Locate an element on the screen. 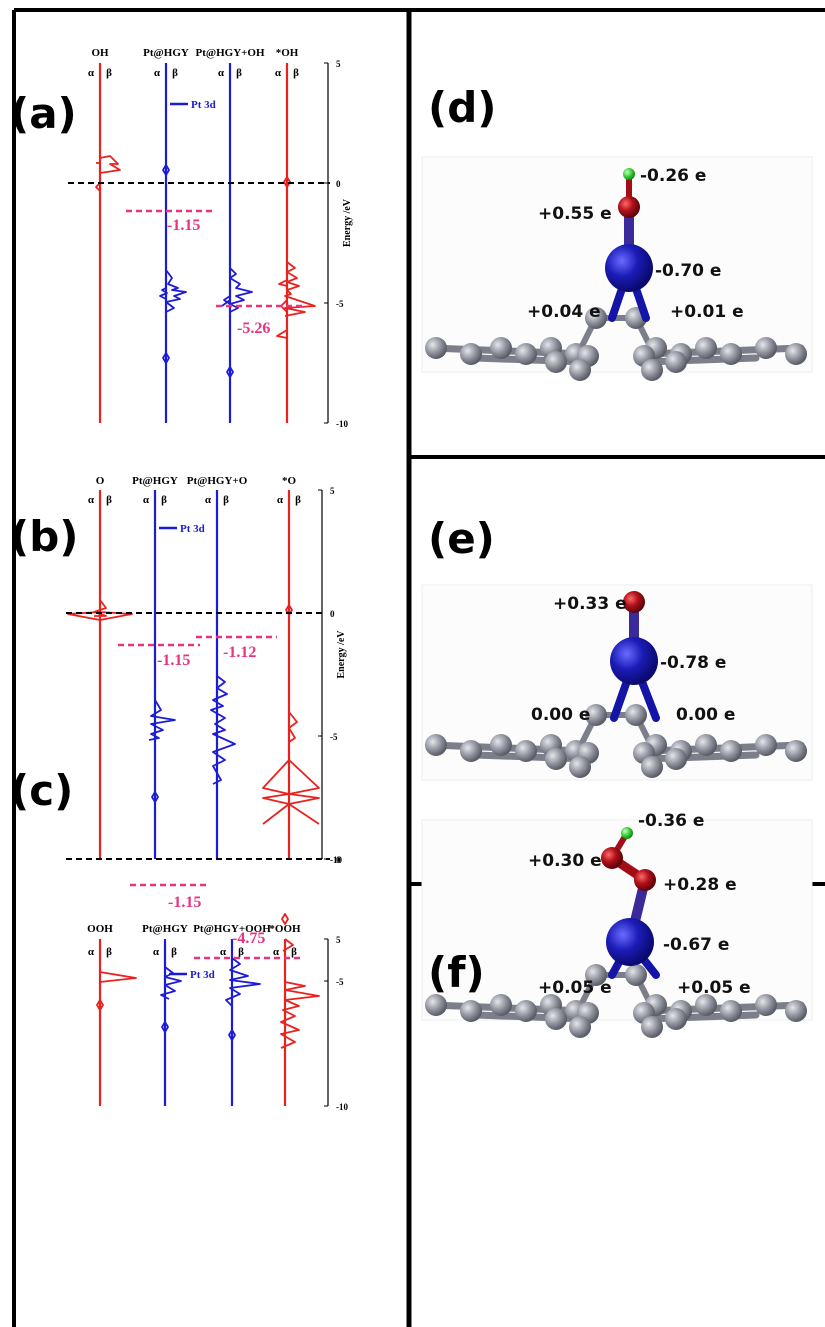  column-header: *O is located at coordinates (289, 481).